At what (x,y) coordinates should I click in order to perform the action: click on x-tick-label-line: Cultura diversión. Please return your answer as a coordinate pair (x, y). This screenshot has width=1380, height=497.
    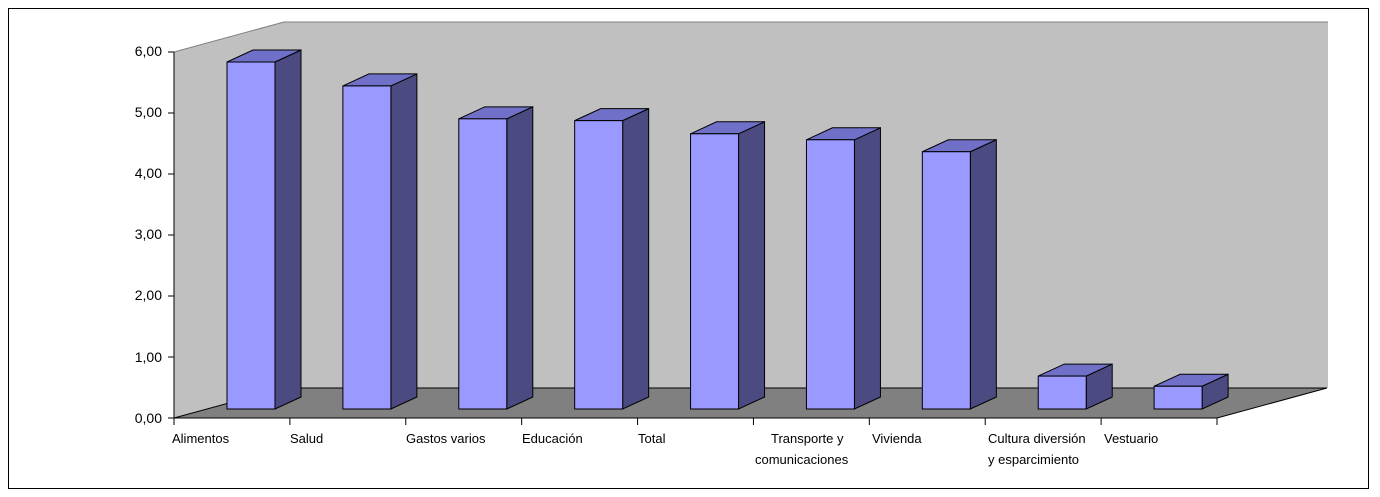
    Looking at the image, I should click on (1037, 438).